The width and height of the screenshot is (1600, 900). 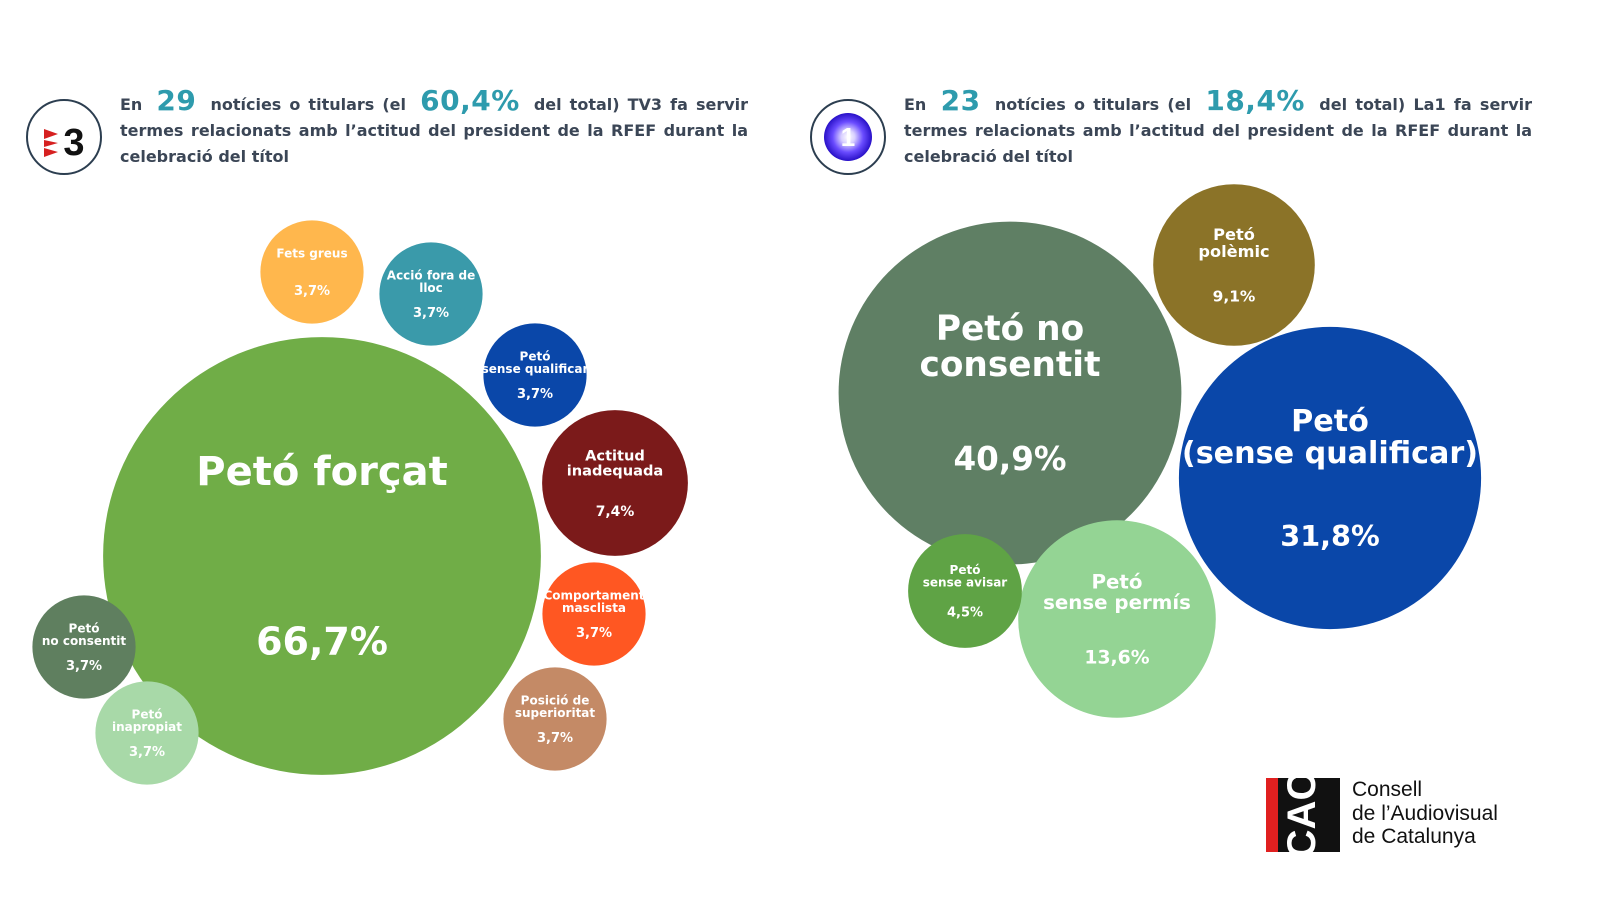 I want to click on bubble-0-4: Petó(sense qualificar) 3,7%, so click(x=535, y=375).